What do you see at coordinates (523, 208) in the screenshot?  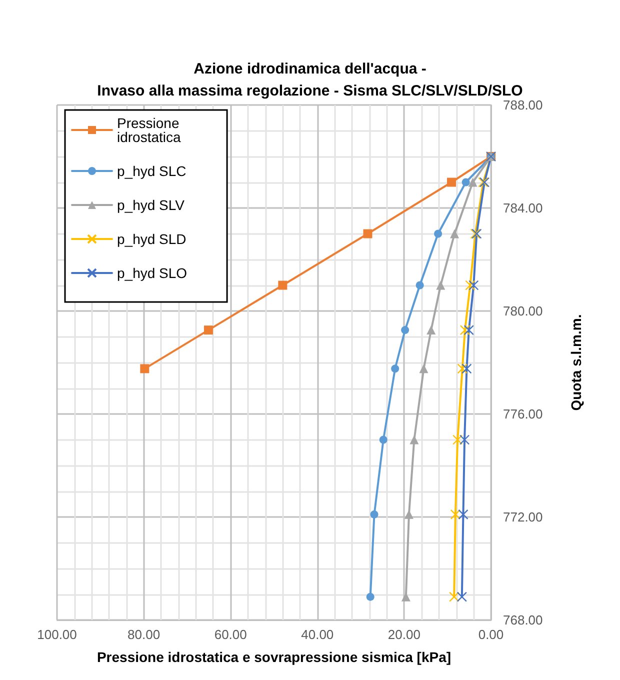 I see `y-tick-label: 784.00` at bounding box center [523, 208].